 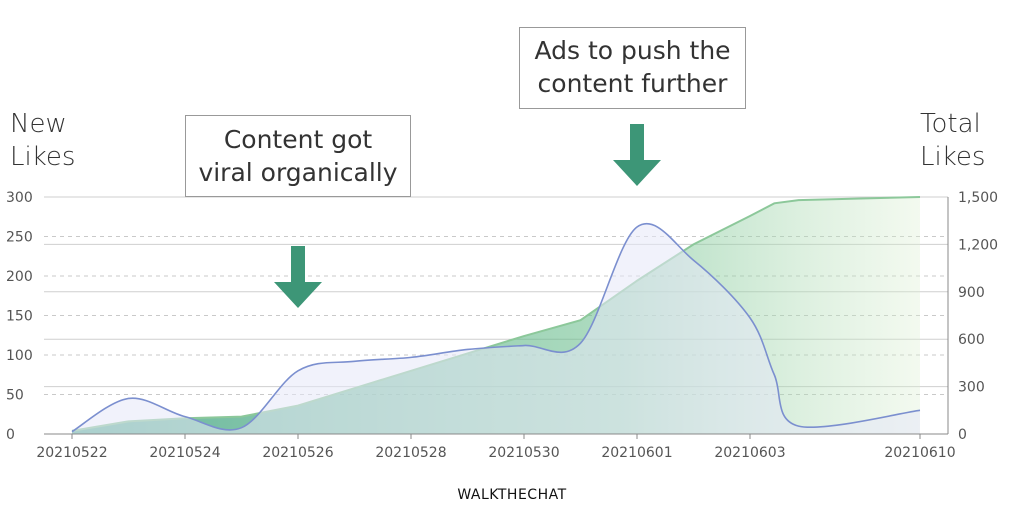 I want to click on left-tick-label: 50, so click(x=15, y=396).